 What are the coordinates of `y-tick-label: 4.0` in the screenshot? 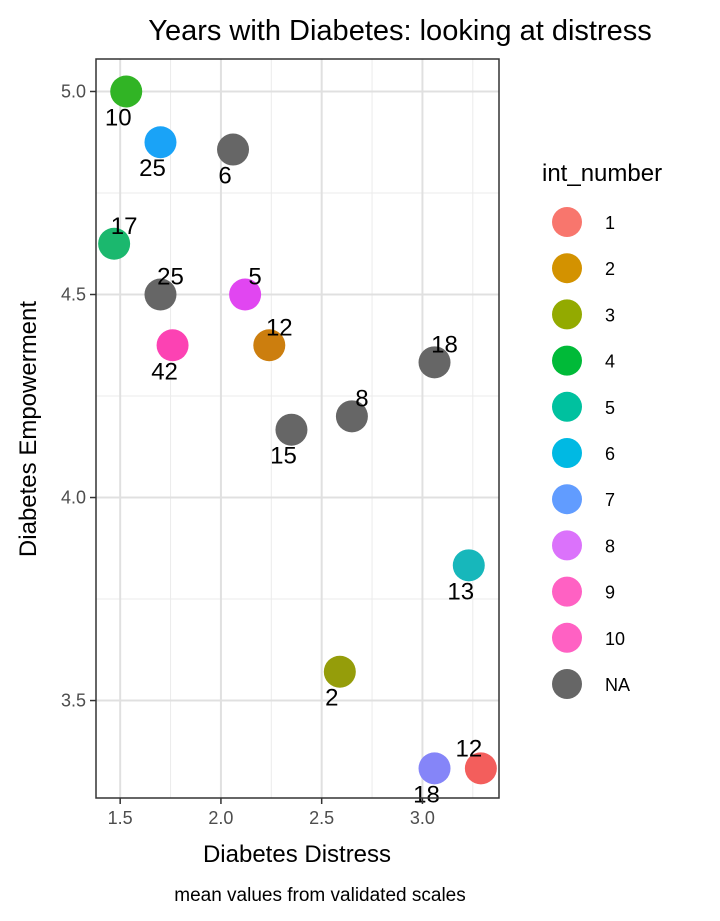 It's located at (73, 498).